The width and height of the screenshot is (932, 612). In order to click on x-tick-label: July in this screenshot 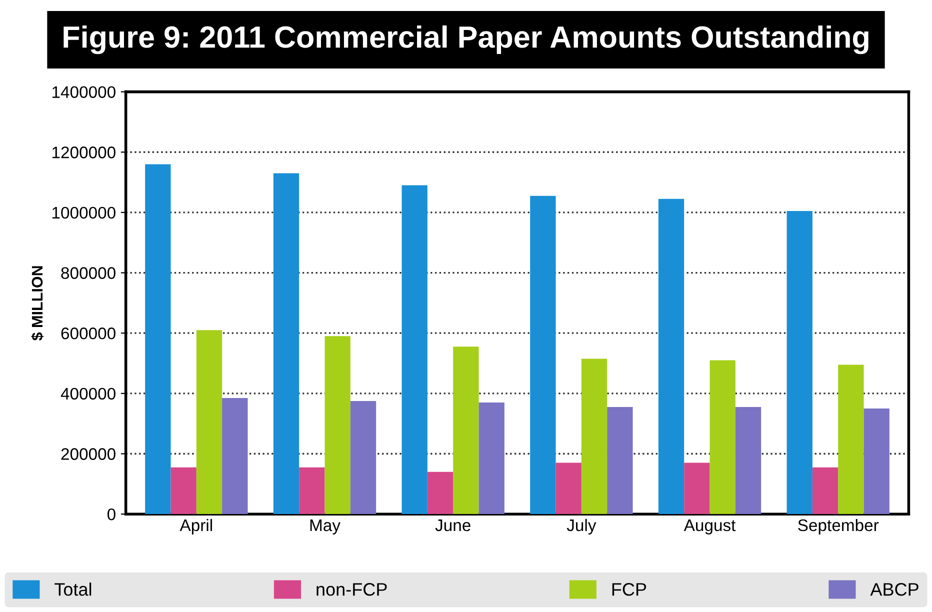, I will do `click(581, 526)`.